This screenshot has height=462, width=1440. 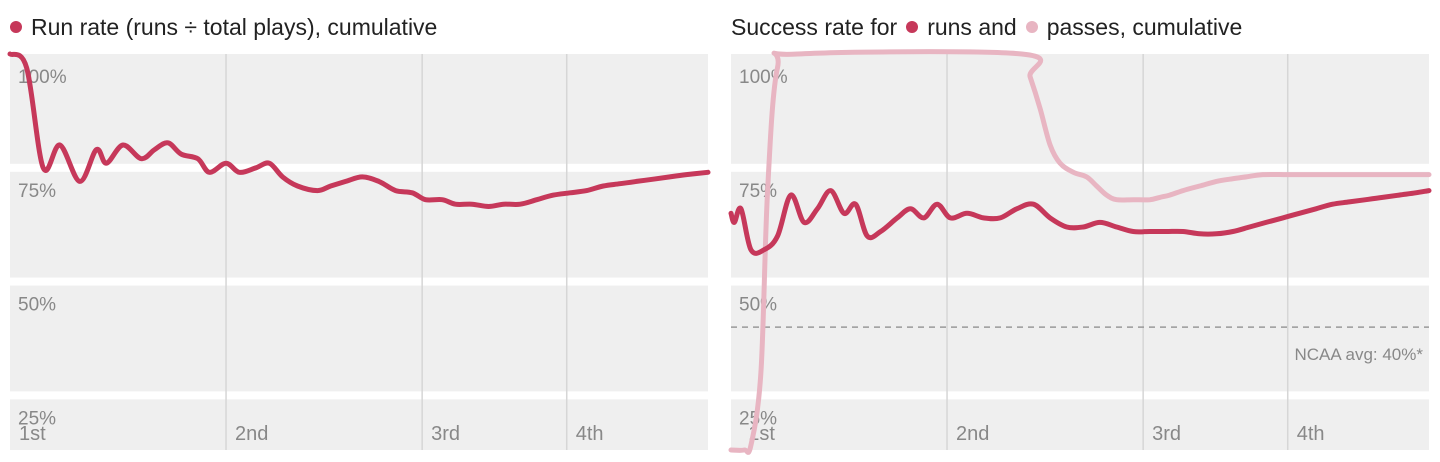 I want to click on runs-series-line, so click(x=1080, y=222).